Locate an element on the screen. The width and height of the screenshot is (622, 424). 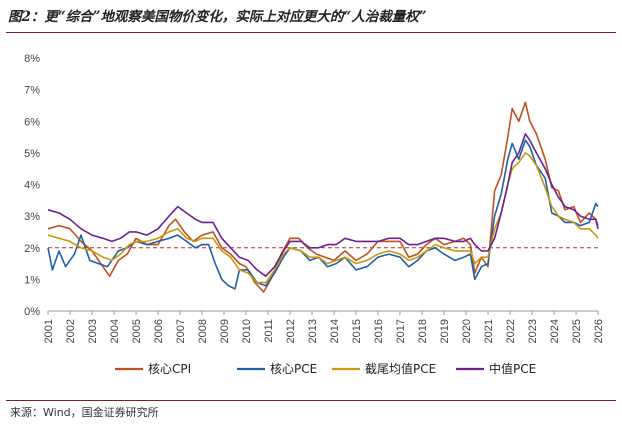
legend-label: 截尾均值PCE is located at coordinates (400, 368).